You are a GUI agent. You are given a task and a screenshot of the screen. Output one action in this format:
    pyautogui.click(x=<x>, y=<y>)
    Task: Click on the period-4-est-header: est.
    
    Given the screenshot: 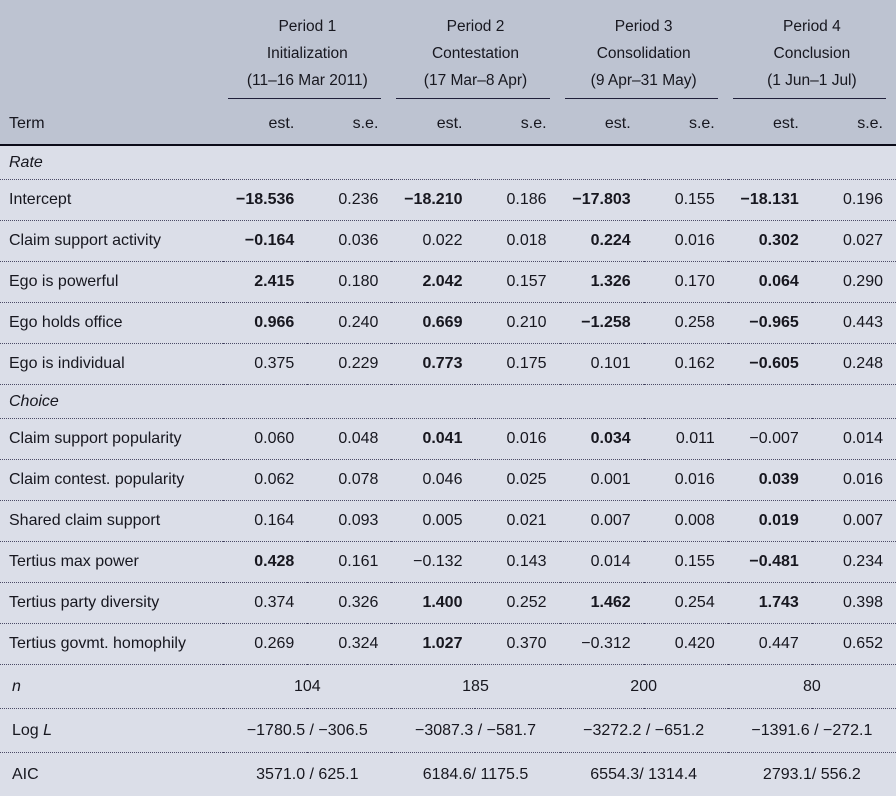 What is the action you would take?
    pyautogui.click(x=770, y=122)
    